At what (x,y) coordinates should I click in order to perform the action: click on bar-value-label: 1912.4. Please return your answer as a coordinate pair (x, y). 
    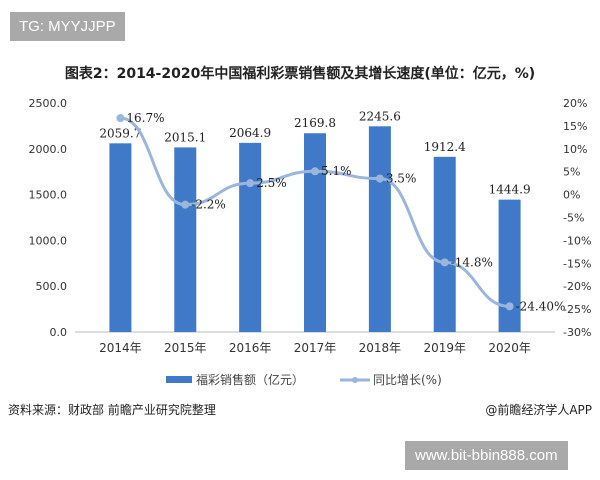
    Looking at the image, I should click on (445, 147).